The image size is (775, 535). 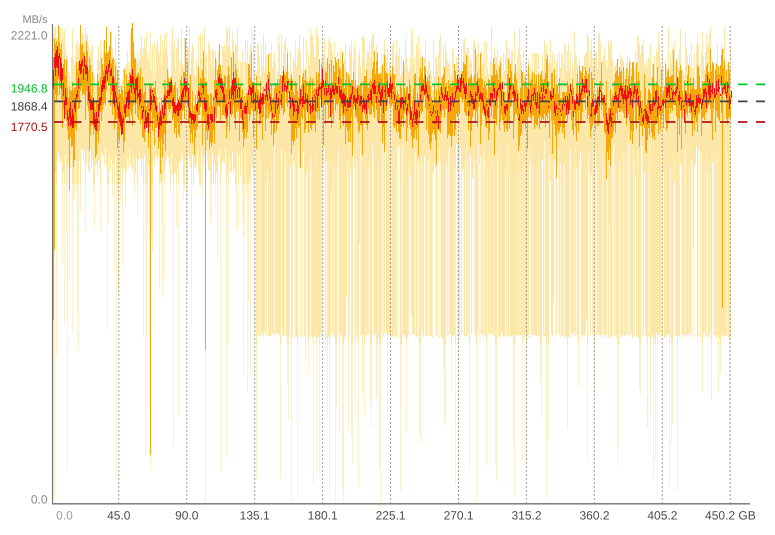 I want to click on svg-text: 360.2, so click(x=594, y=515).